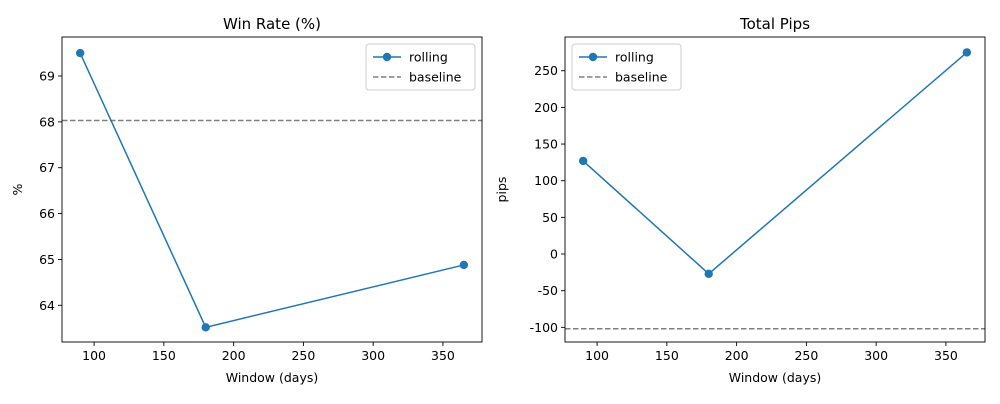  What do you see at coordinates (47, 305) in the screenshot?
I see `y-tick-label: 64` at bounding box center [47, 305].